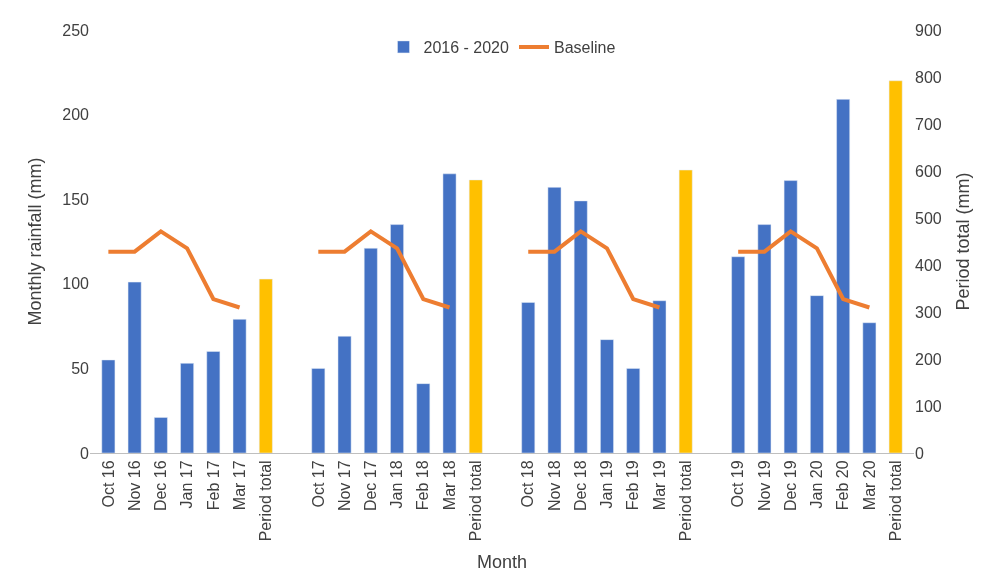 The width and height of the screenshot is (1004, 581). I want to click on y-tick-label: 0, so click(85, 453).